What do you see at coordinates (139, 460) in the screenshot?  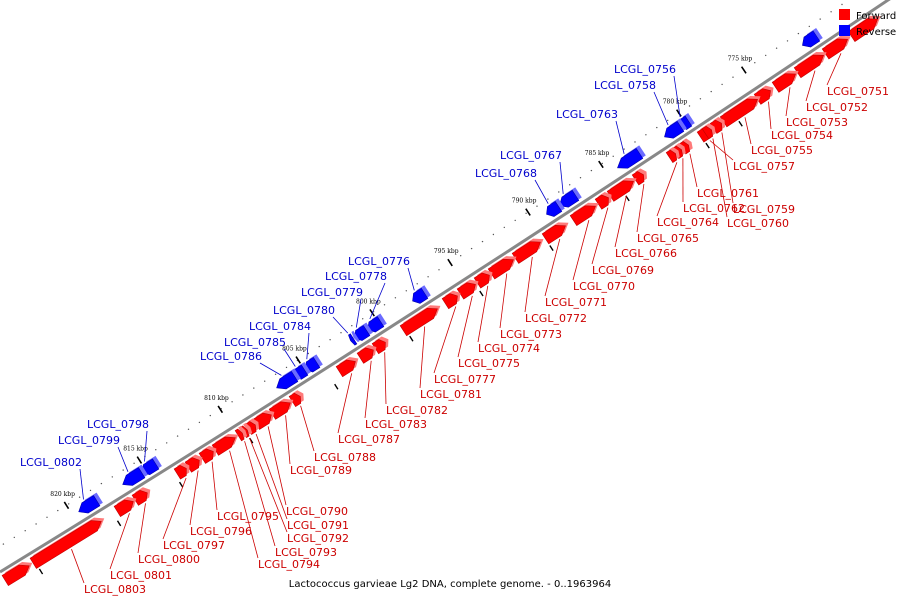 I see `major-tick` at bounding box center [139, 460].